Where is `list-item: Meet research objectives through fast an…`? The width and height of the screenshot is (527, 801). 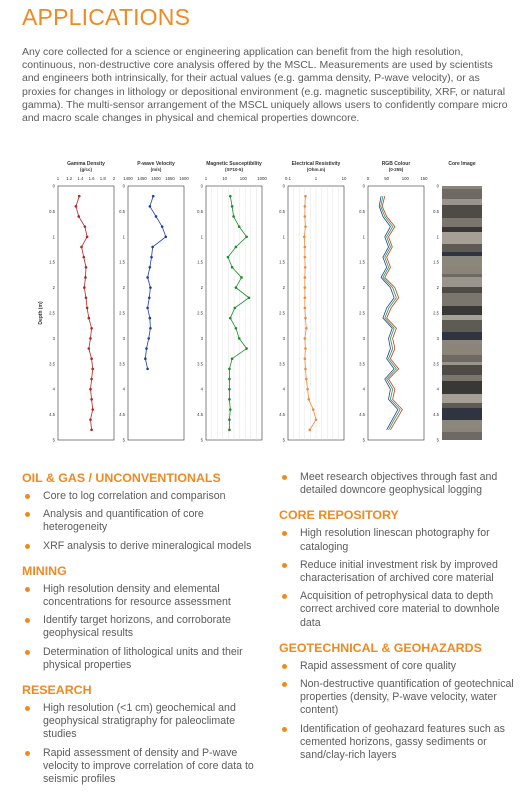 list-item: Meet research objectives through fast an… is located at coordinates (399, 484).